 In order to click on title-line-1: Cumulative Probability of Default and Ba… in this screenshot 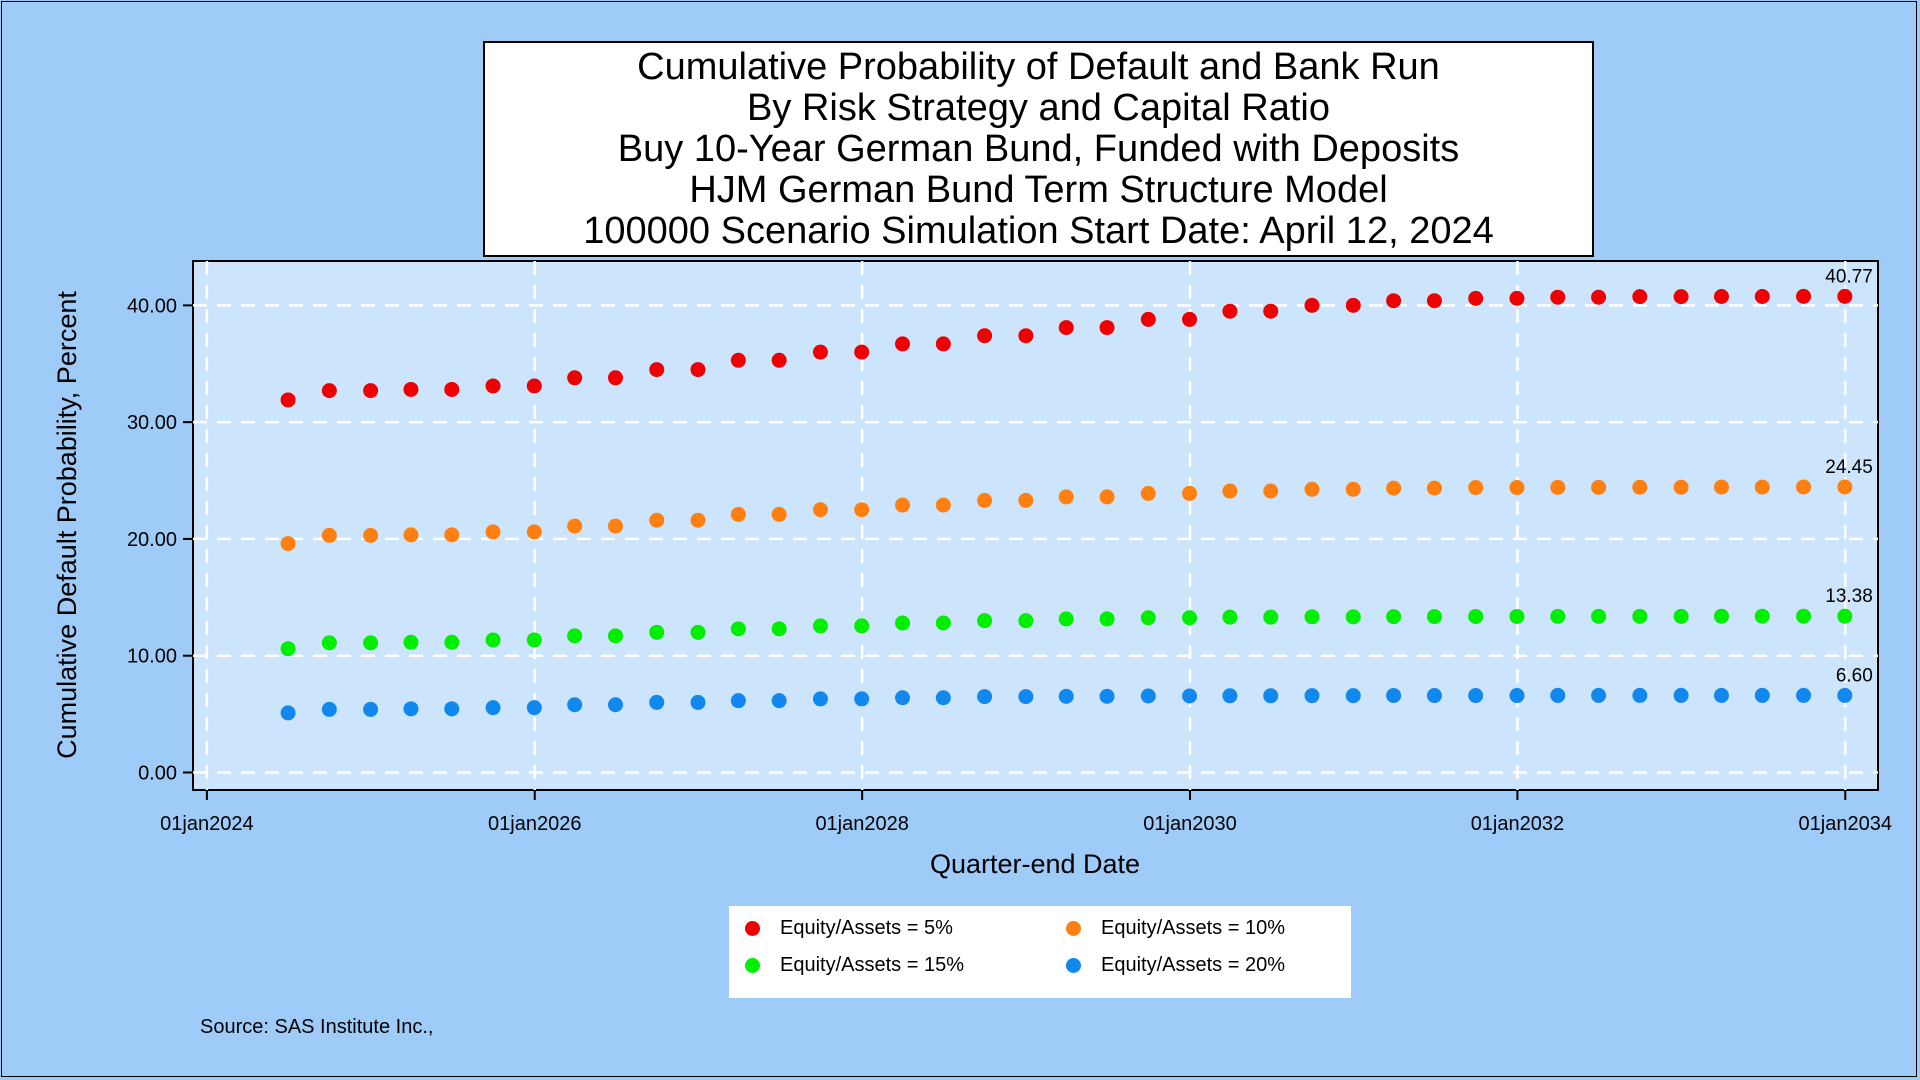, I will do `click(1038, 66)`.